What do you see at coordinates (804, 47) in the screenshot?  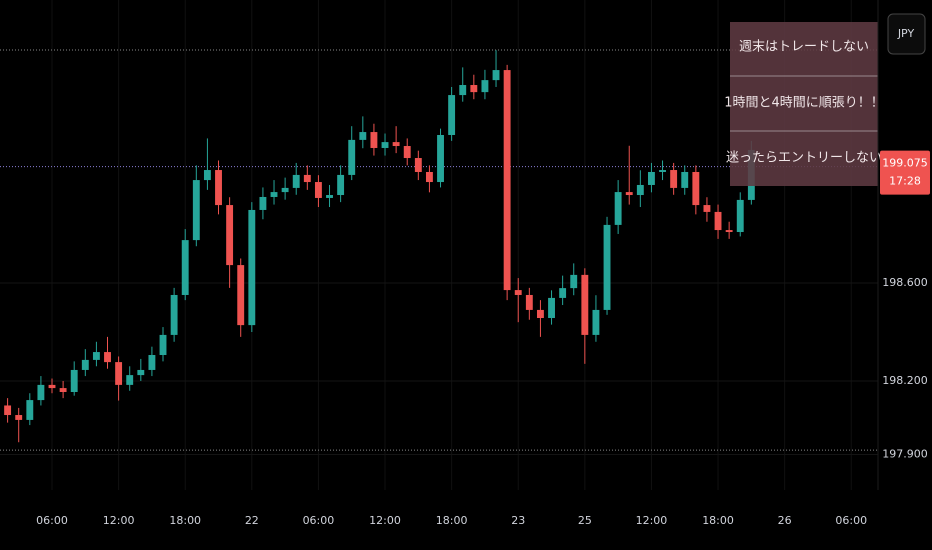 I see `note: 週末はトレードしない` at bounding box center [804, 47].